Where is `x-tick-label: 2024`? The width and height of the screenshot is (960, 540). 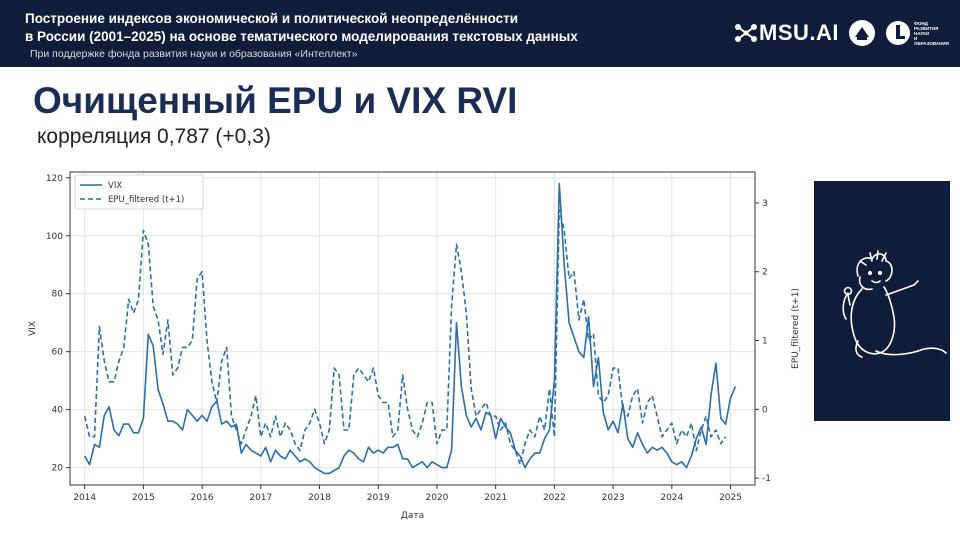 x-tick-label: 2024 is located at coordinates (671, 498).